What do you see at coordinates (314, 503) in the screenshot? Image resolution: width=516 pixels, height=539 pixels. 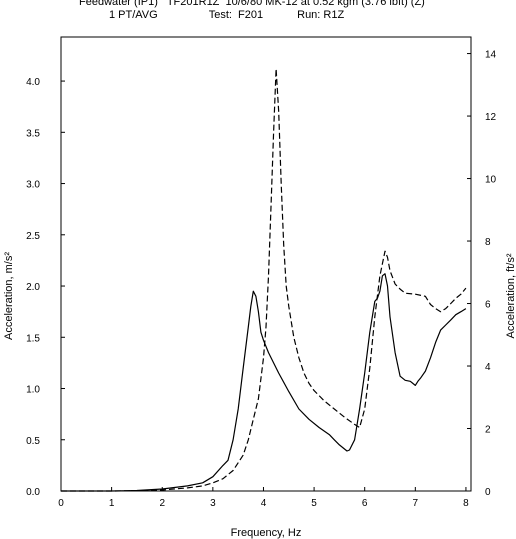 I see `x-tick-label: 5` at bounding box center [314, 503].